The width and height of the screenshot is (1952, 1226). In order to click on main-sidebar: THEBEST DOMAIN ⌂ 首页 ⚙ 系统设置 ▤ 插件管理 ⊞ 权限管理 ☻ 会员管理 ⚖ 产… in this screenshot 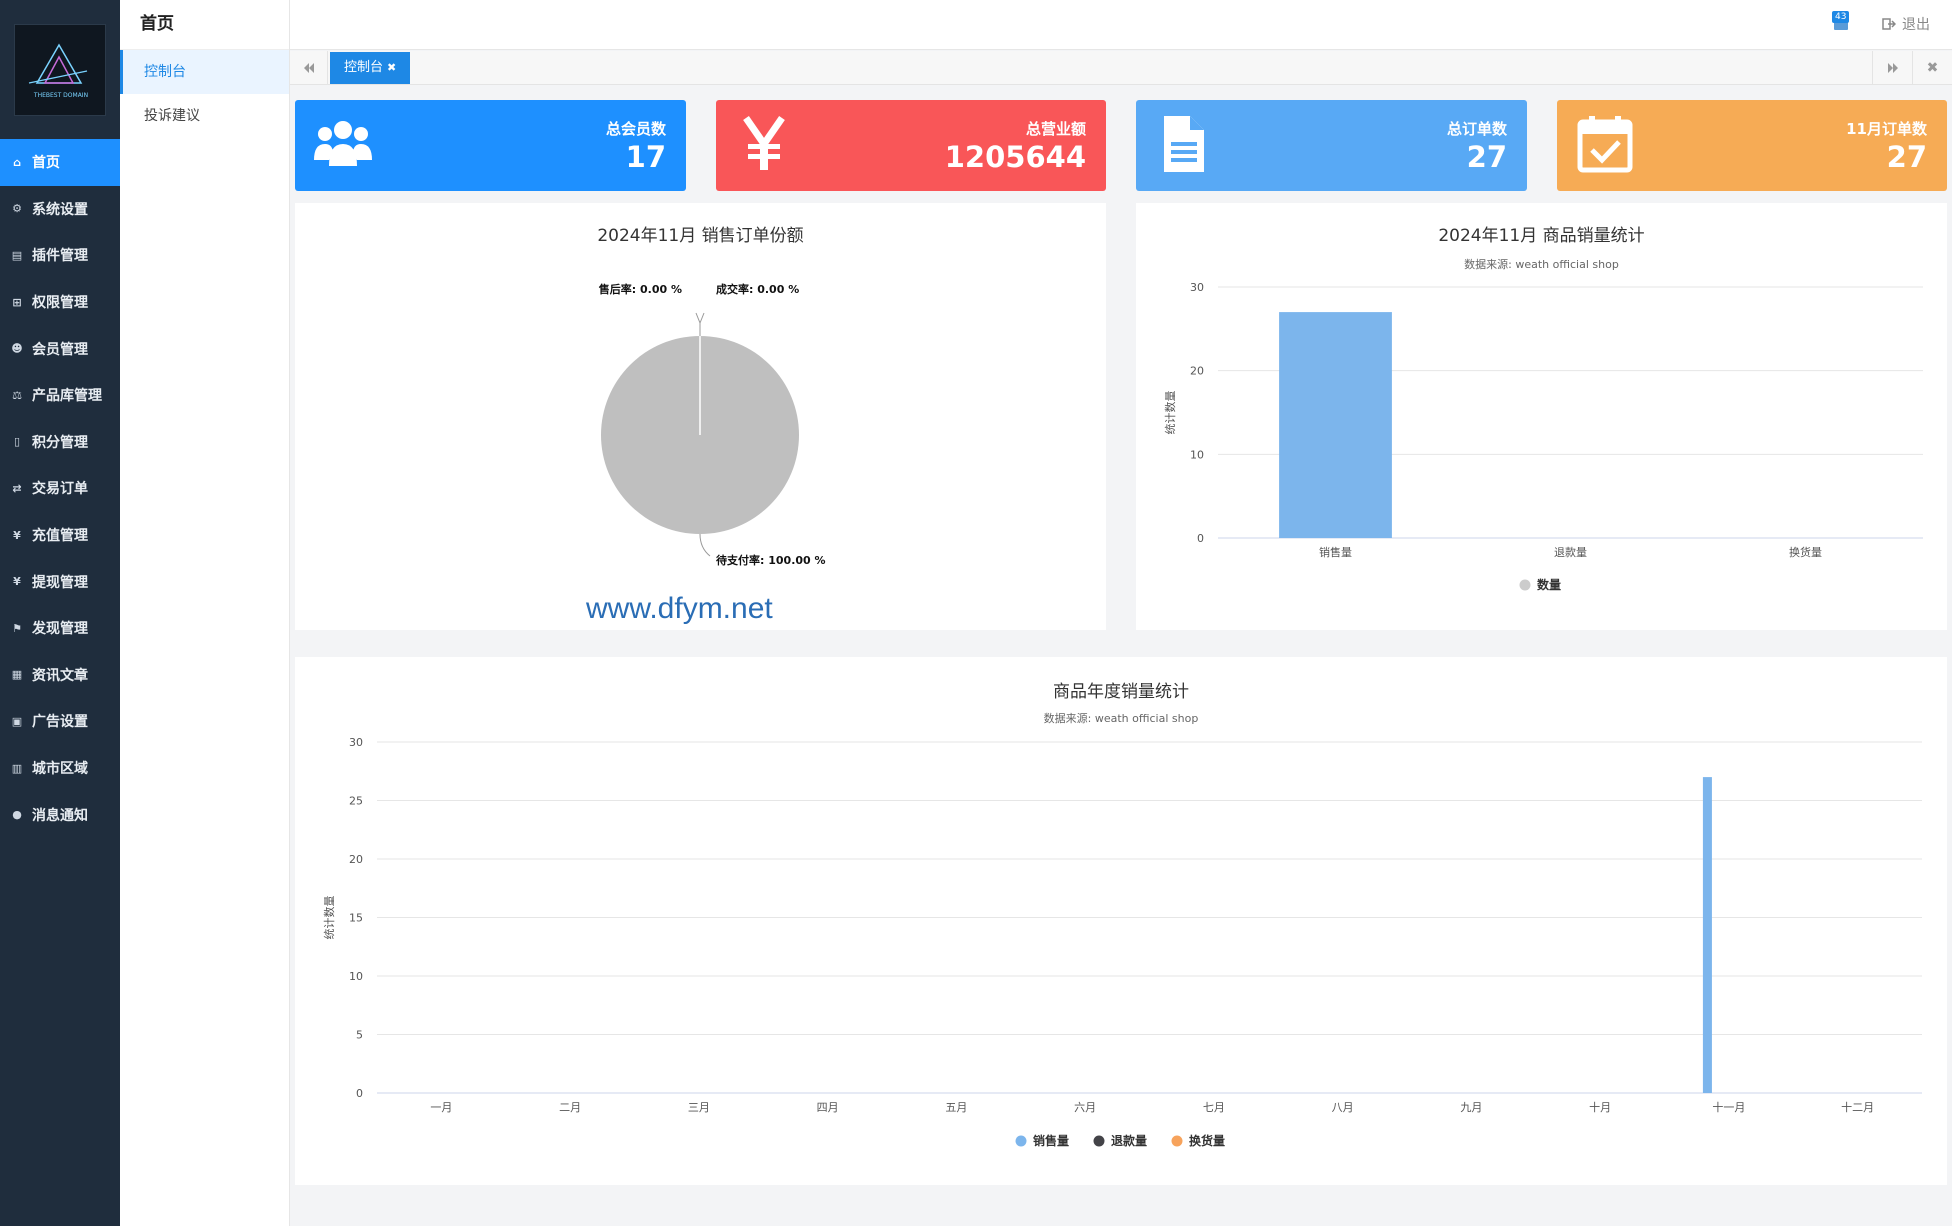, I will do `click(60, 613)`.